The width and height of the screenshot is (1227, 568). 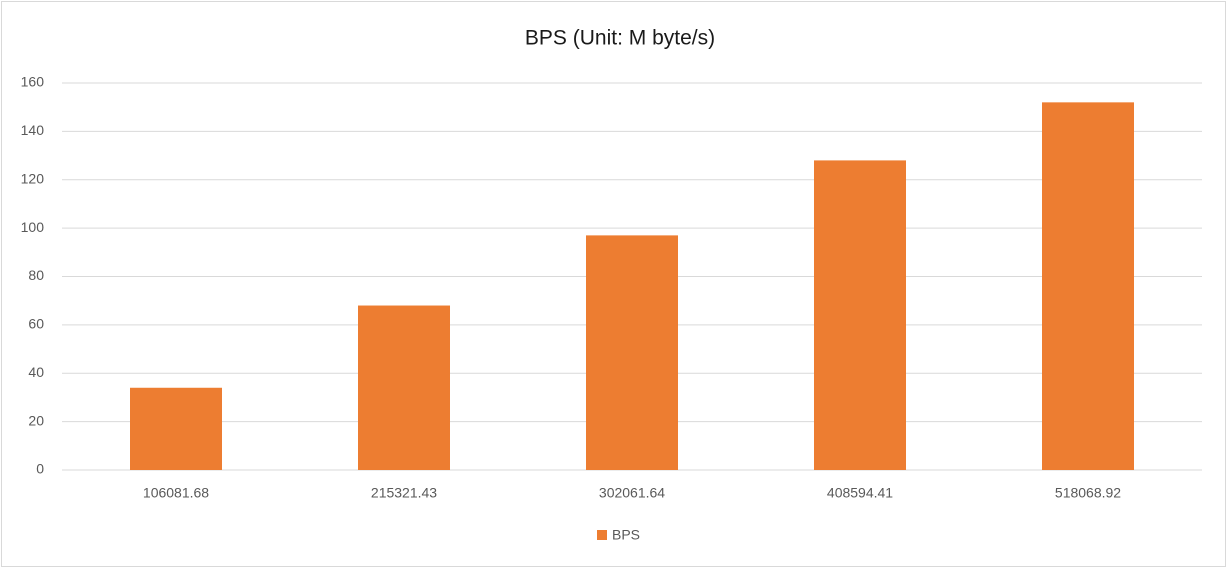 What do you see at coordinates (33, 130) in the screenshot?
I see `y-tick-label: 140` at bounding box center [33, 130].